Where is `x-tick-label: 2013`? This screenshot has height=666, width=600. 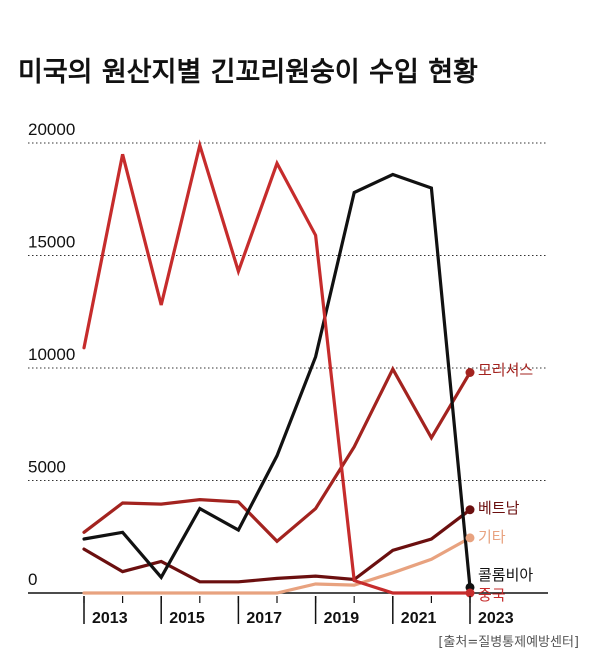 x-tick-label: 2013 is located at coordinates (110, 618).